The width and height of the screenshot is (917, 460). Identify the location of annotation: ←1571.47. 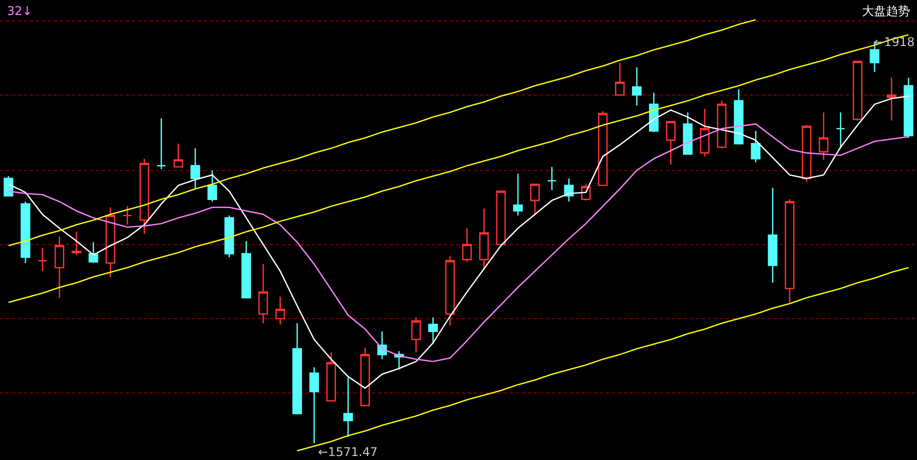
(348, 452).